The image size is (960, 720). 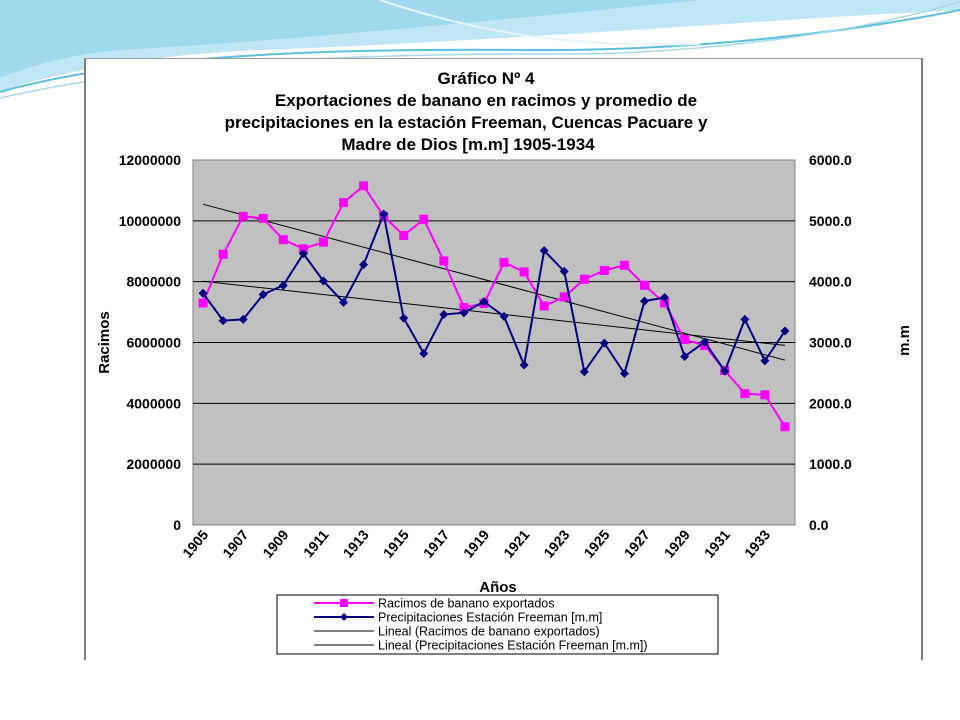 I want to click on y2-tick-label: 4000.0, so click(x=830, y=282).